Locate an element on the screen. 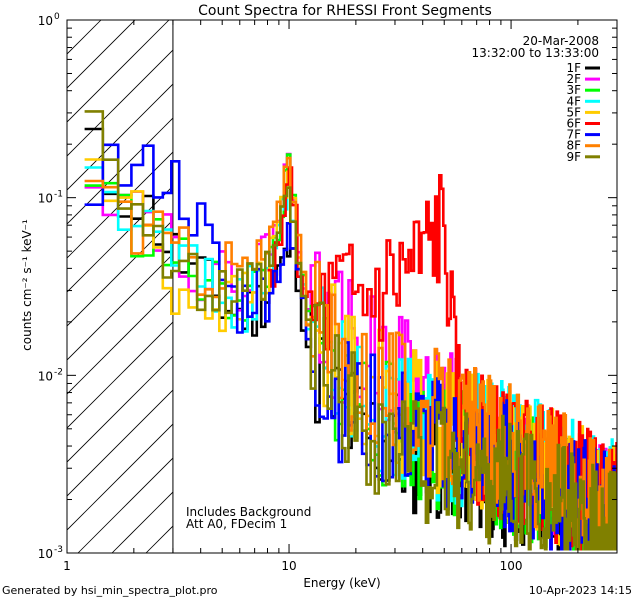 This screenshot has width=640, height=600. chart-title: Count Spectra for RHESSI Front Segments is located at coordinates (345, 11).